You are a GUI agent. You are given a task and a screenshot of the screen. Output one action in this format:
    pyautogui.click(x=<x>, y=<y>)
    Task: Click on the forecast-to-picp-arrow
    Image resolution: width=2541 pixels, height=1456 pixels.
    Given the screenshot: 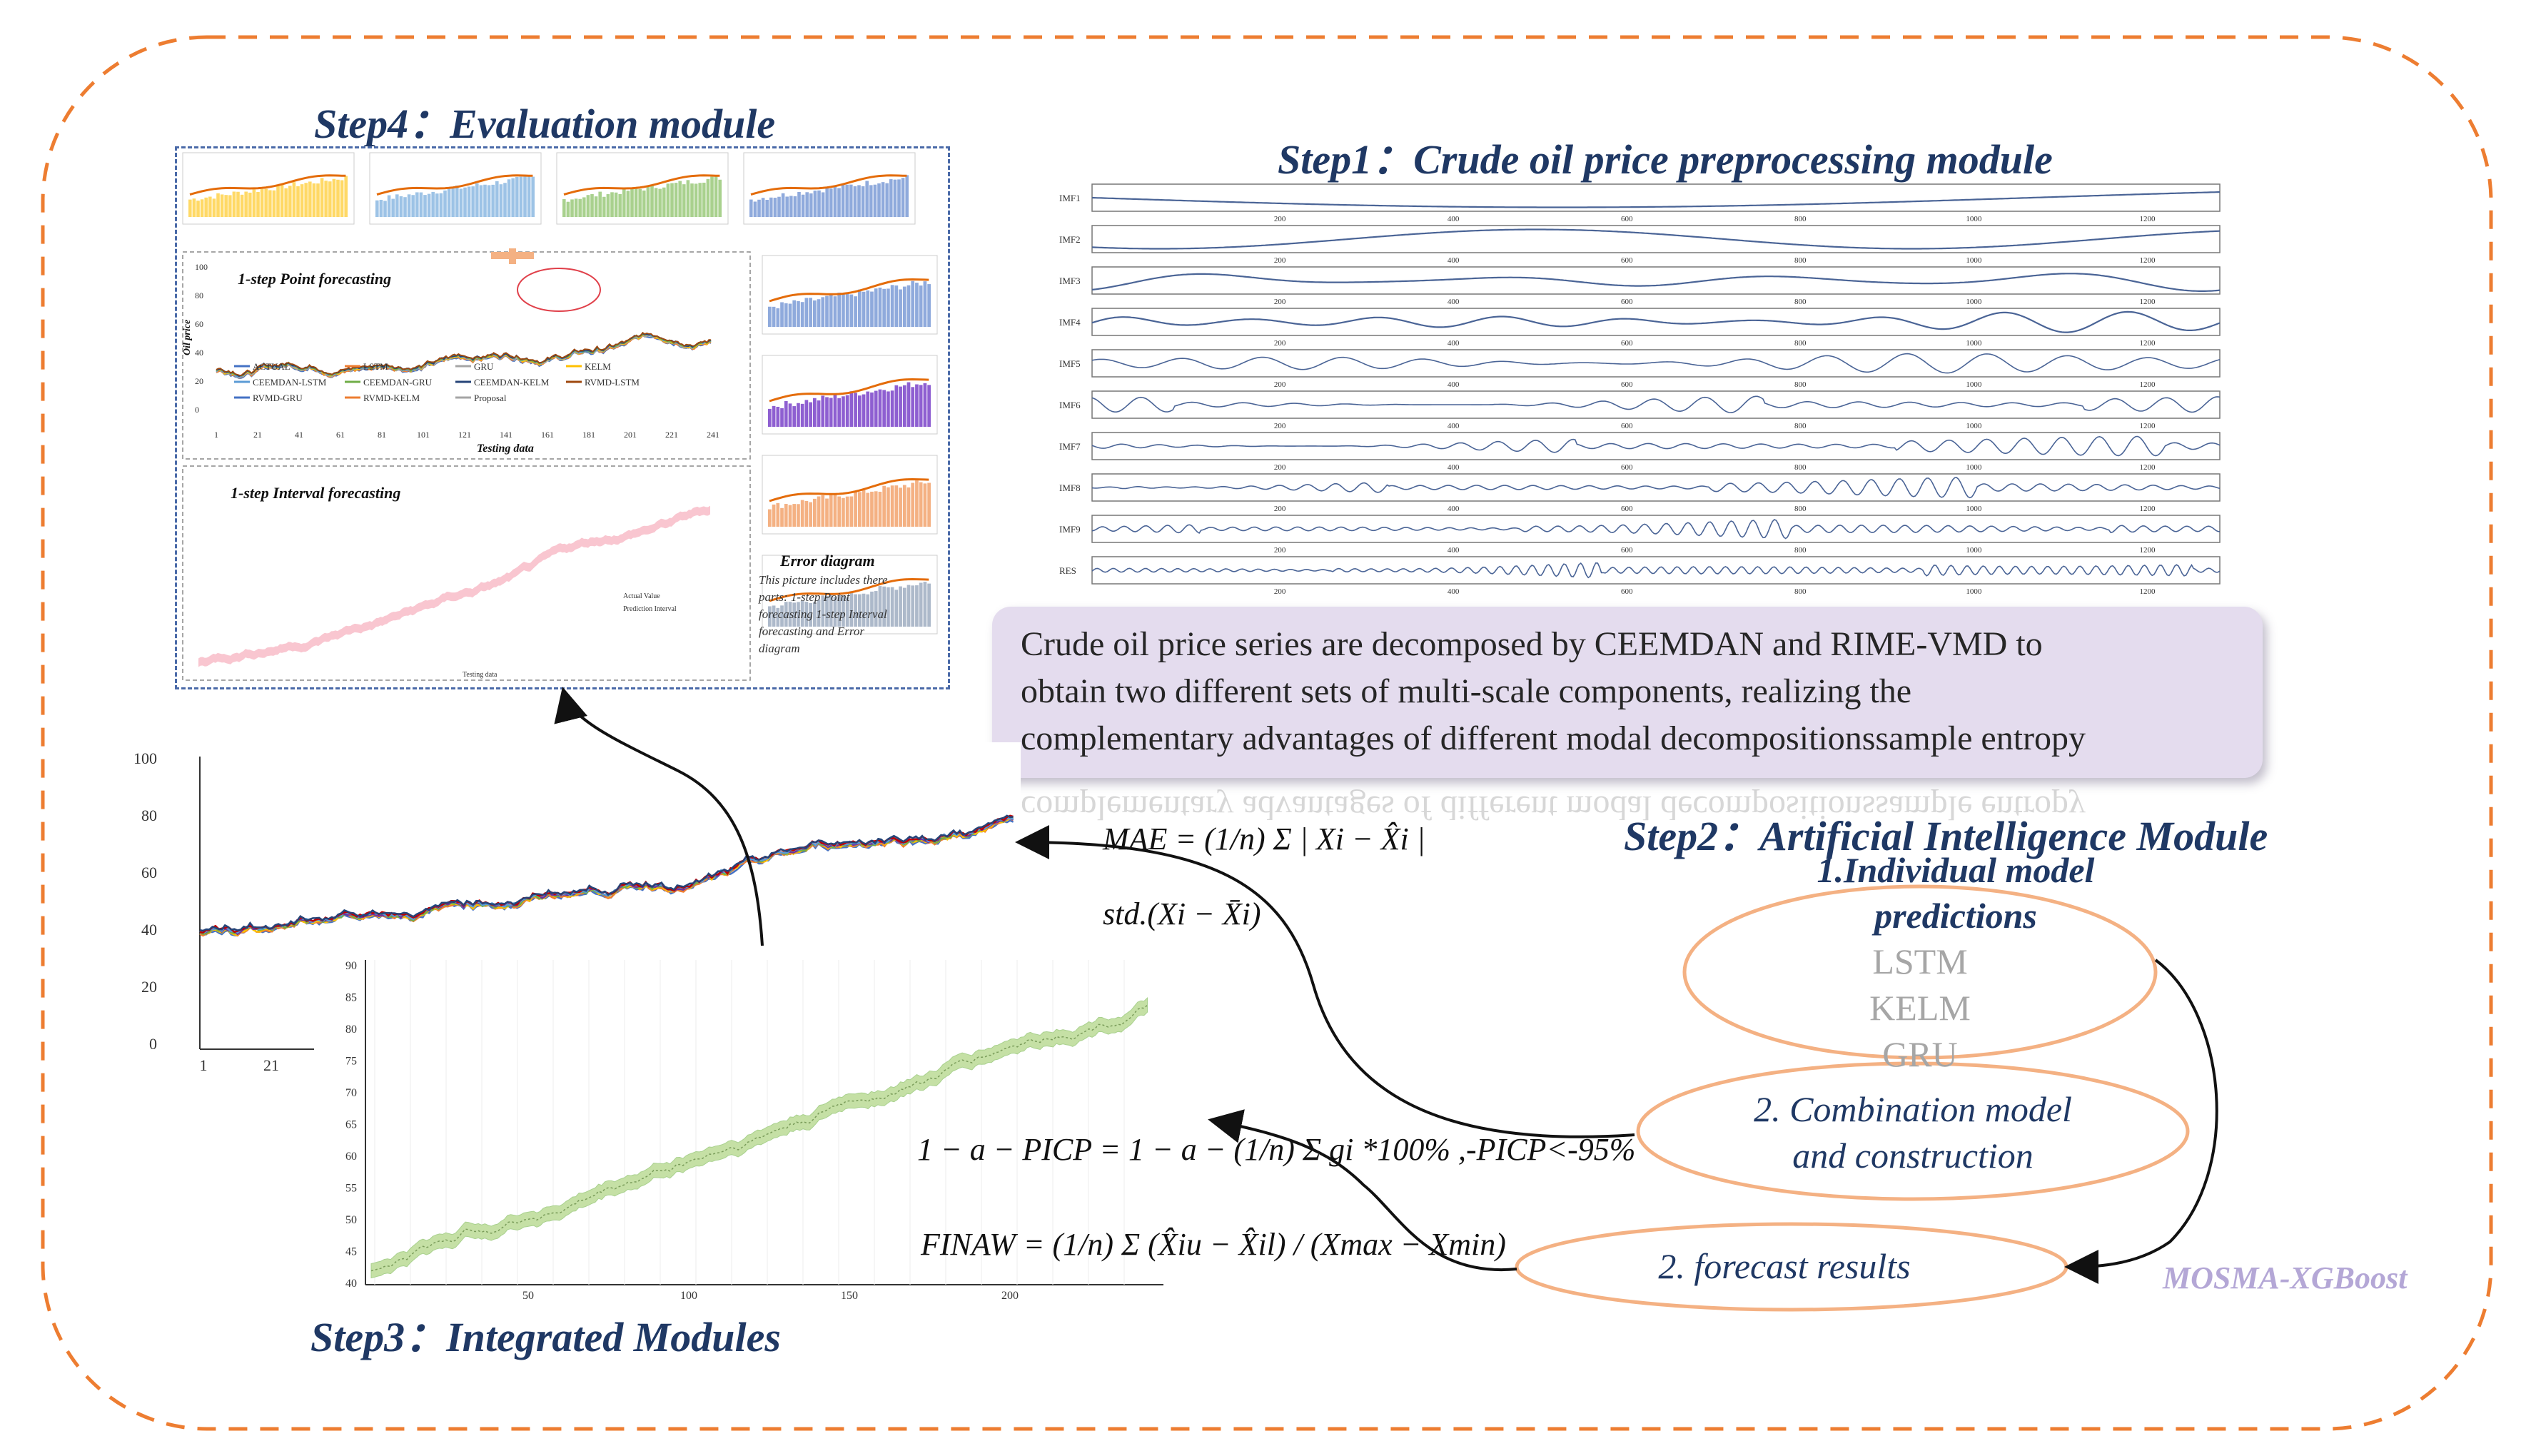 What is the action you would take?
    pyautogui.click(x=1362, y=1190)
    